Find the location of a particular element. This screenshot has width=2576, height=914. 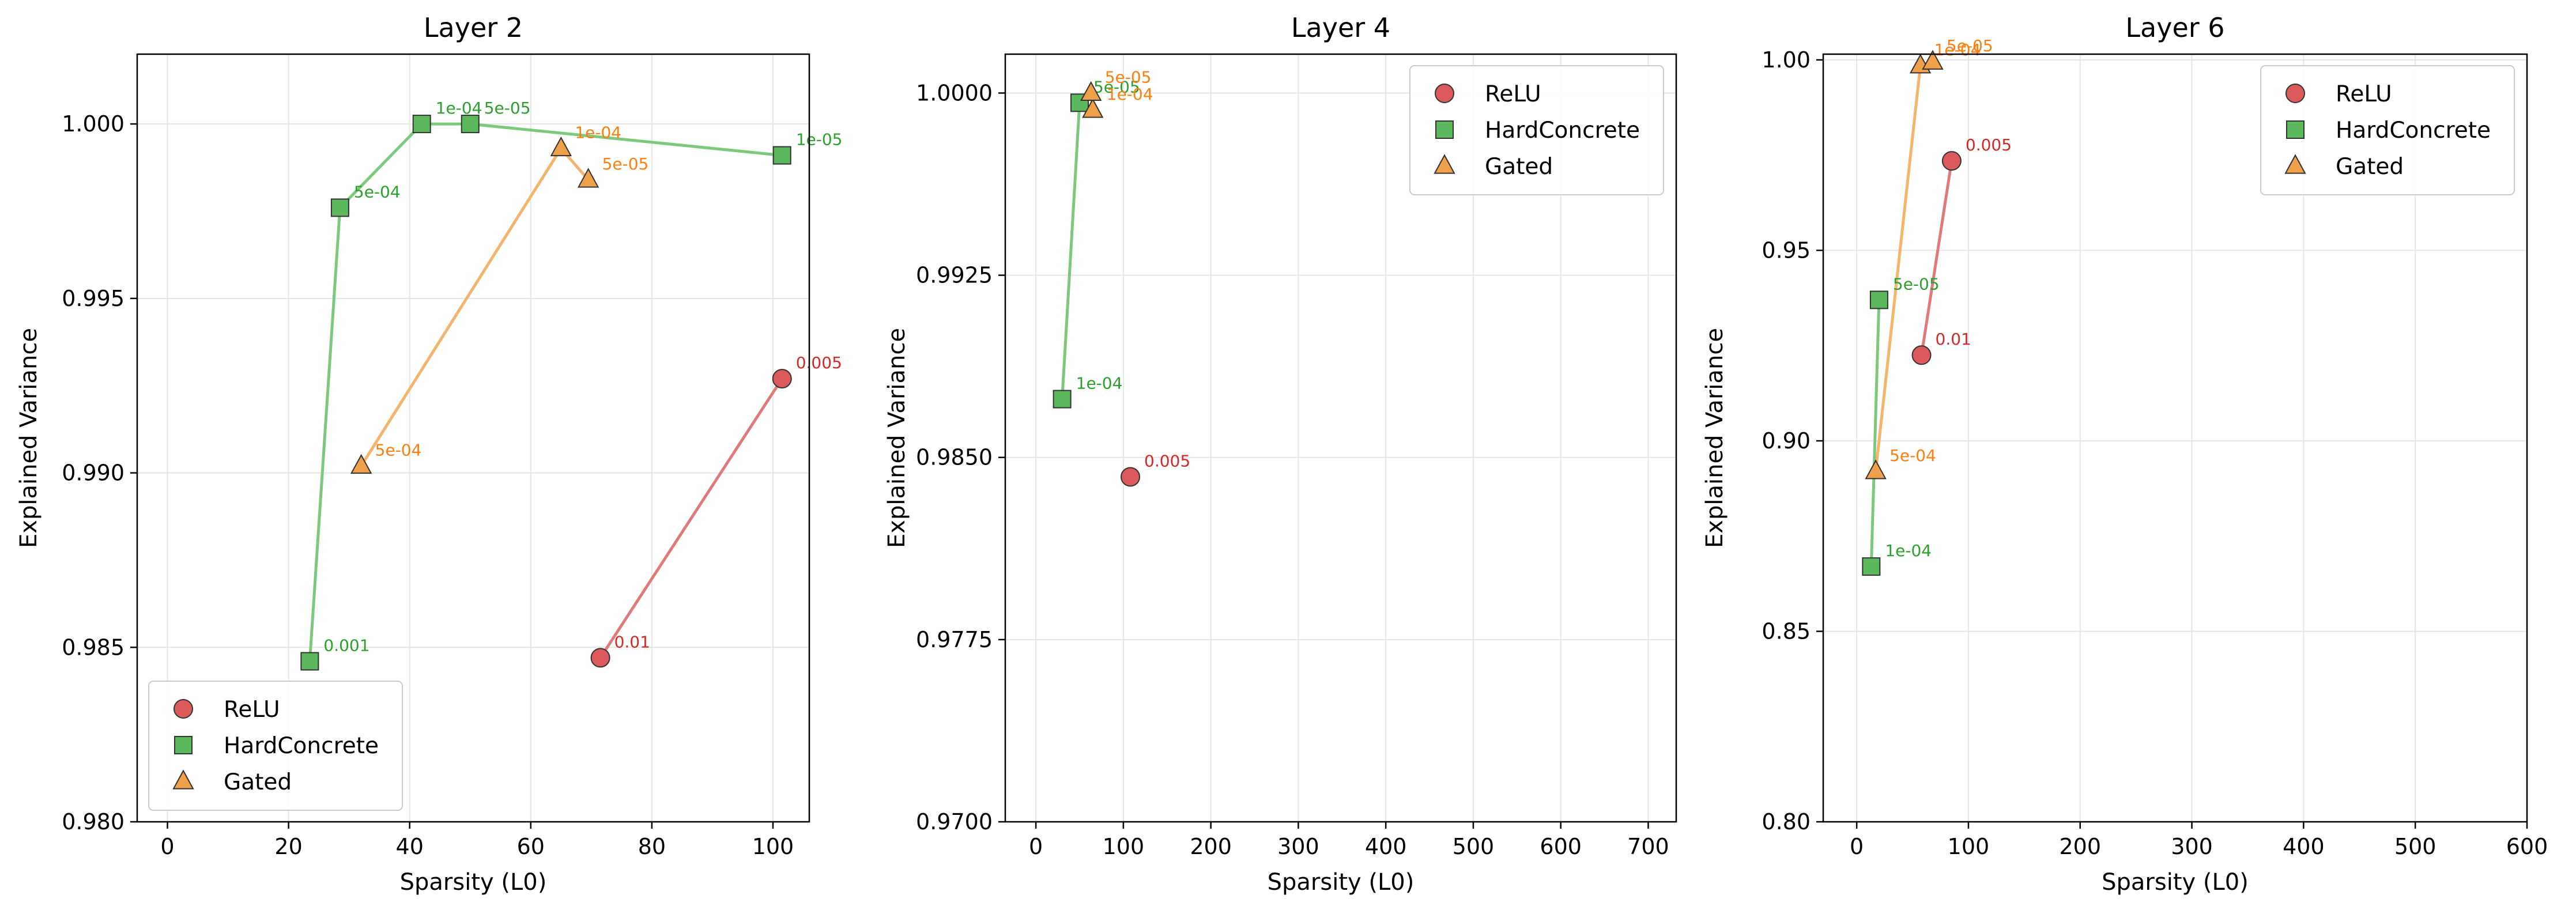

chart-title: Layer 6 is located at coordinates (2174, 28).